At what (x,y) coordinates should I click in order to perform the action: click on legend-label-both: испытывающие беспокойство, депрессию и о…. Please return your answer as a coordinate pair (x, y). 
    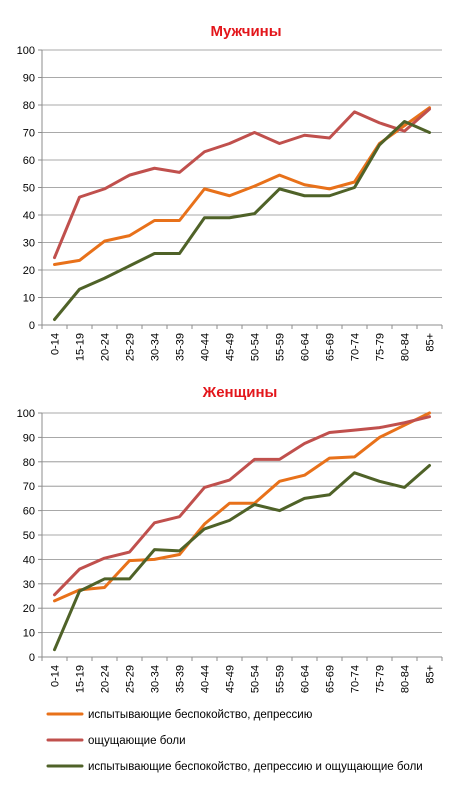
    Looking at the image, I should click on (255, 767).